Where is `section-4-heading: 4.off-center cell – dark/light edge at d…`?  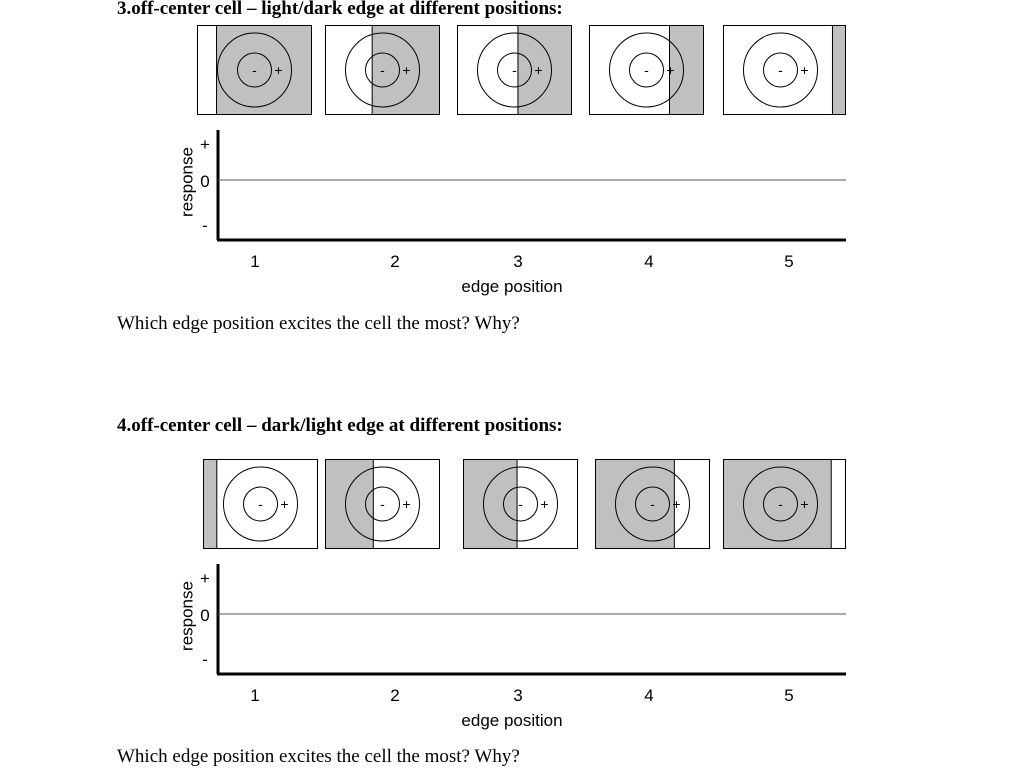
section-4-heading: 4.off-center cell – dark/light edge at d… is located at coordinates (340, 425).